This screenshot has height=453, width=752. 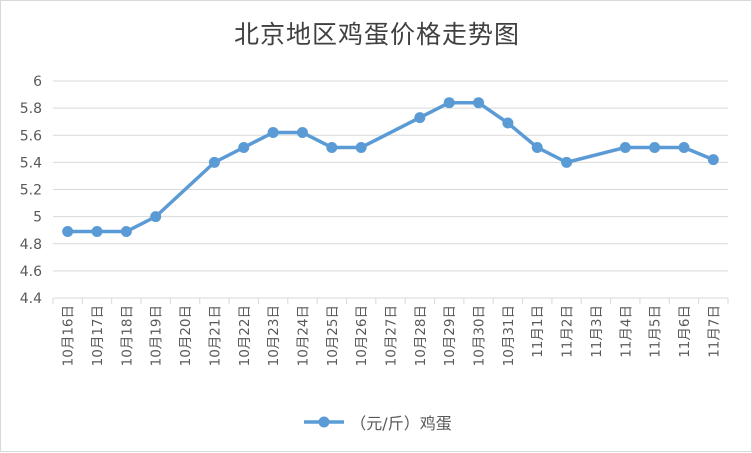 What do you see at coordinates (597, 331) in the screenshot?
I see `x-tick-label: 11月3日` at bounding box center [597, 331].